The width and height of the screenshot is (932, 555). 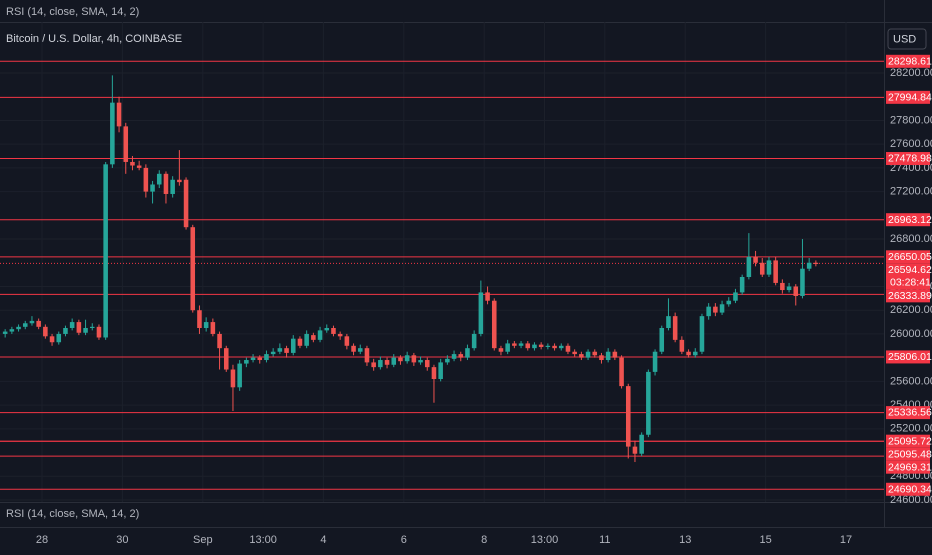 What do you see at coordinates (911, 239) in the screenshot?
I see `y-tick-label: 26800.00` at bounding box center [911, 239].